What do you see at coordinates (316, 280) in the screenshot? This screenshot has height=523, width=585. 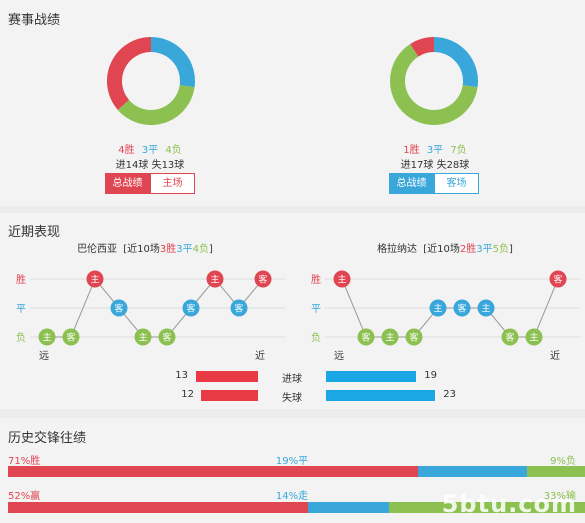 I see `right-ylabel-win: 胜` at bounding box center [316, 280].